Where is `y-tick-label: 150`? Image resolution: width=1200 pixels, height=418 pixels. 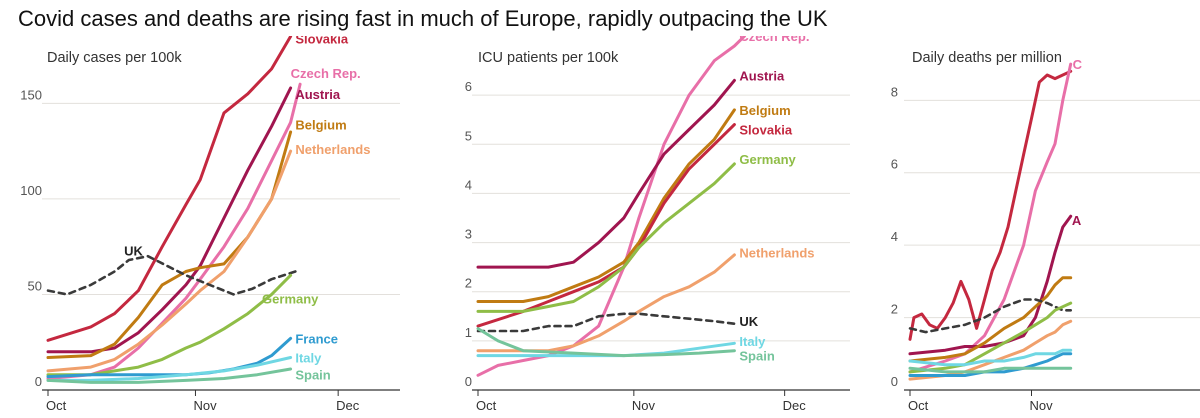
y-tick-label: 150 is located at coordinates (31, 94).